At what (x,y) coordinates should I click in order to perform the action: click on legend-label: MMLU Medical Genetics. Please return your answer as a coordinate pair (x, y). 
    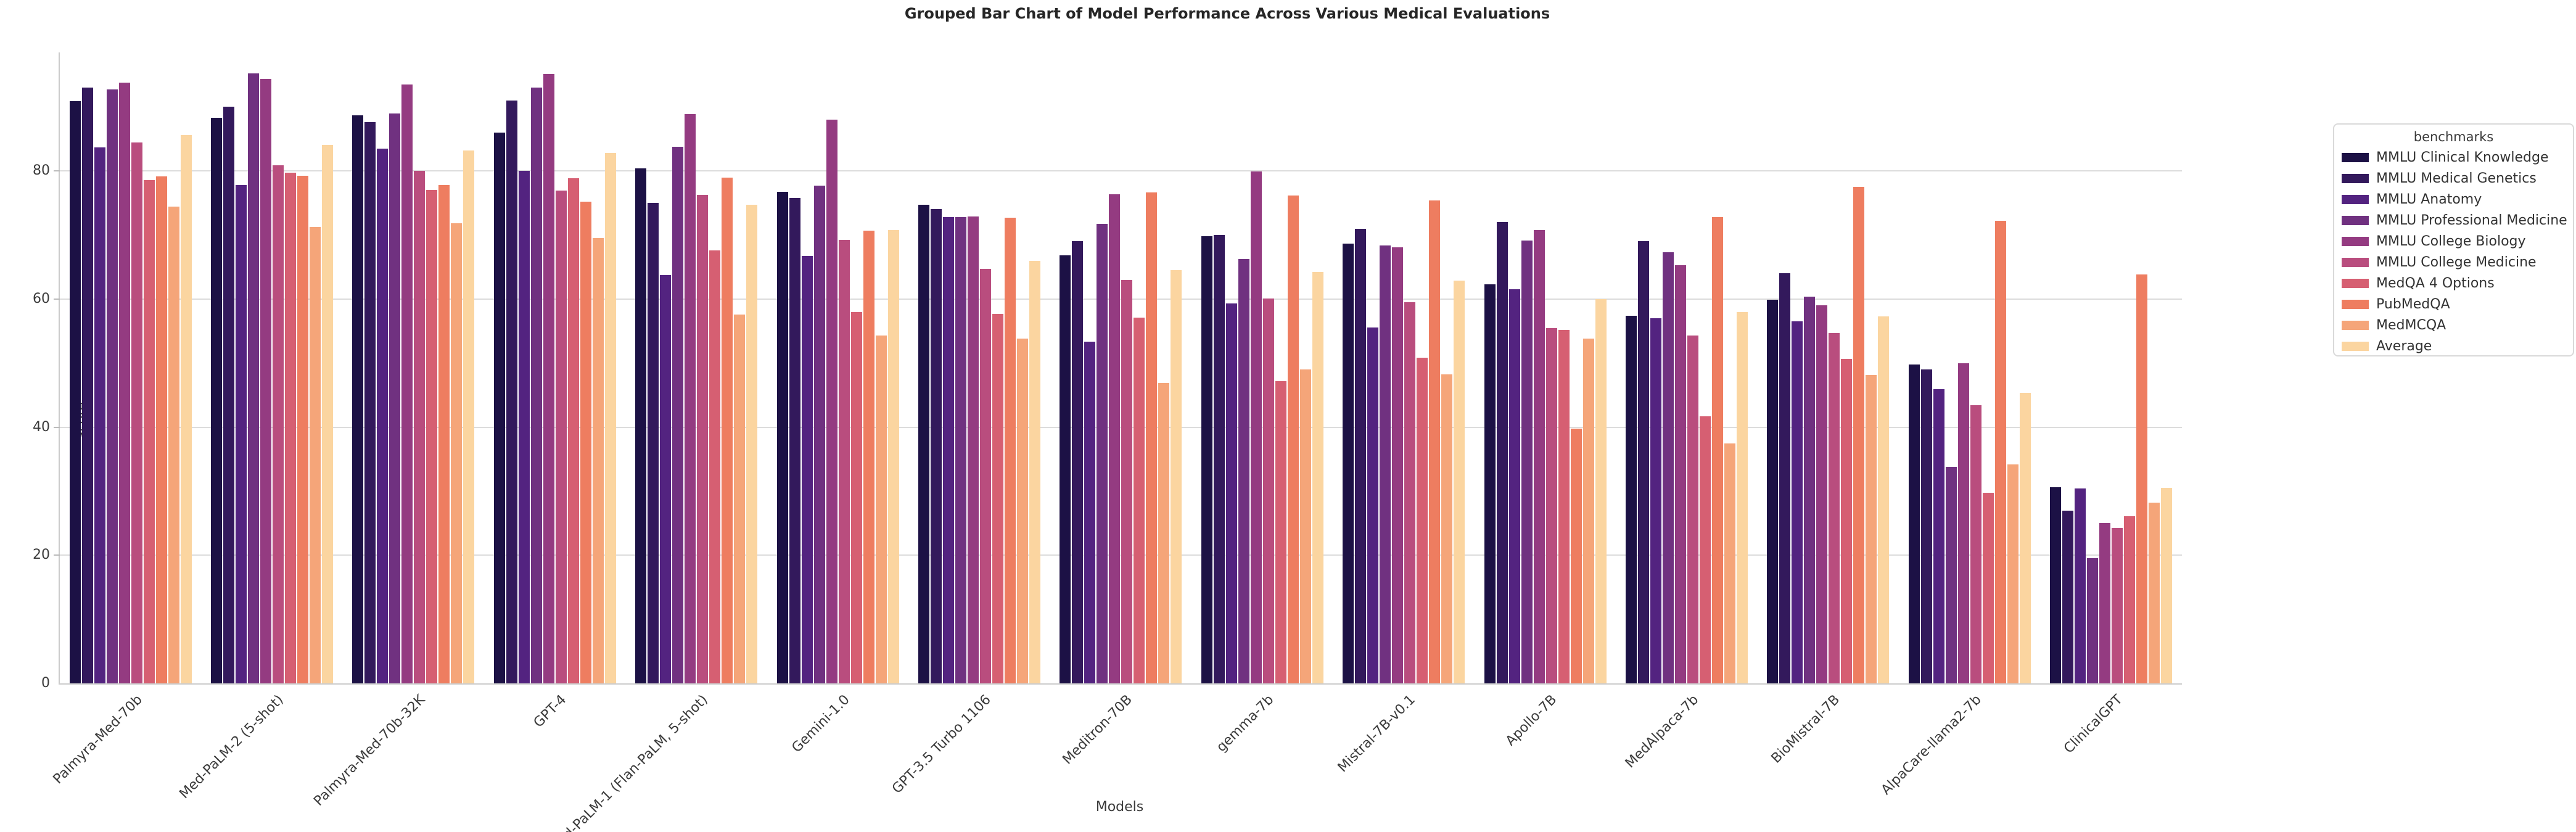
    Looking at the image, I should click on (2456, 178).